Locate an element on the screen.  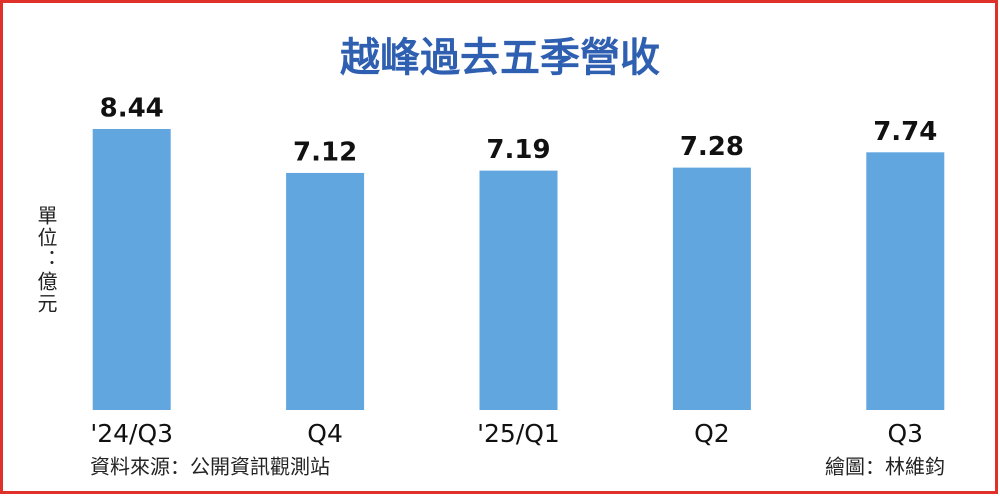
x-tick-label: '25/Q1 is located at coordinates (518, 433).